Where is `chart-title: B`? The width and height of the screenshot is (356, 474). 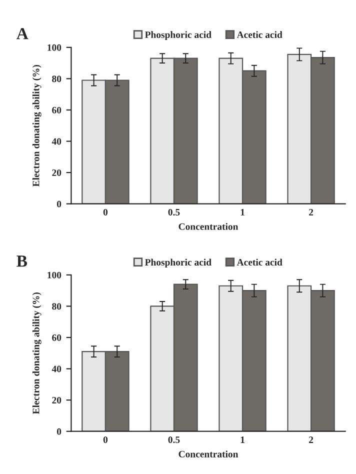 chart-title: B is located at coordinates (22, 261).